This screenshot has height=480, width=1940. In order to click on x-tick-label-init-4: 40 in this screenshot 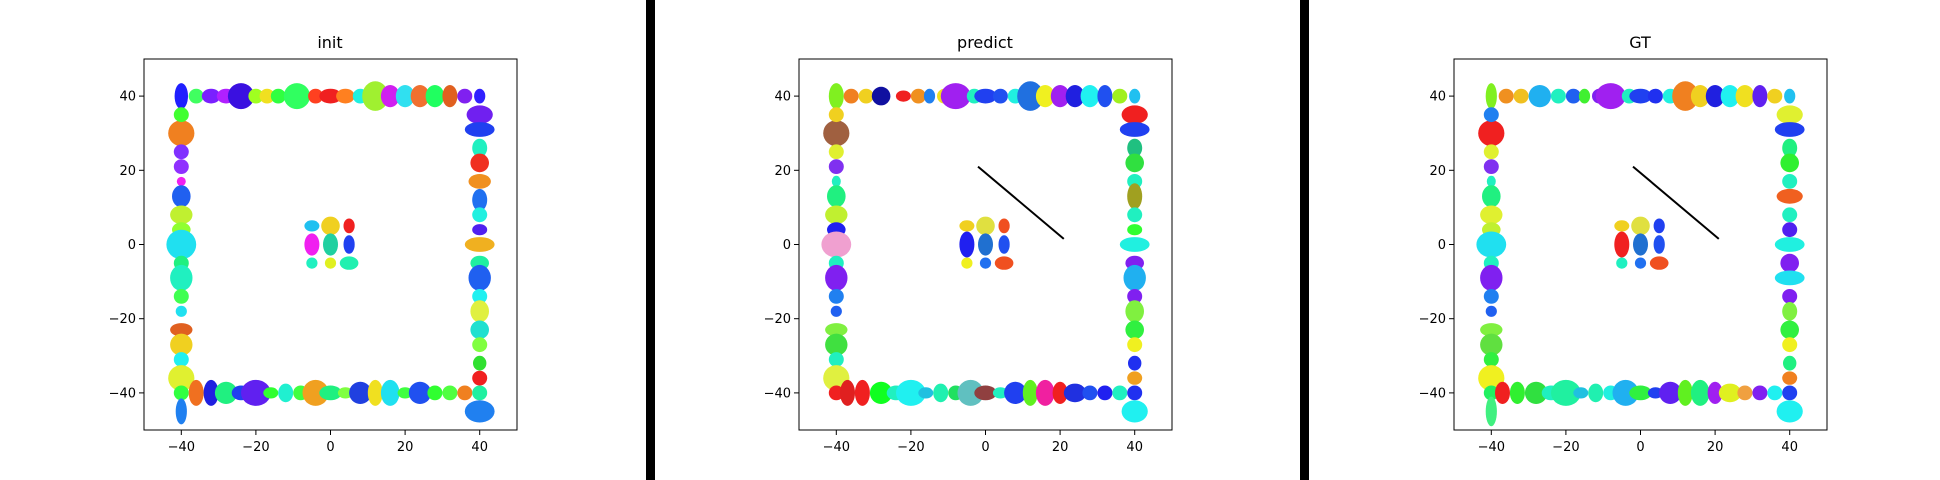, I will do `click(479, 447)`.